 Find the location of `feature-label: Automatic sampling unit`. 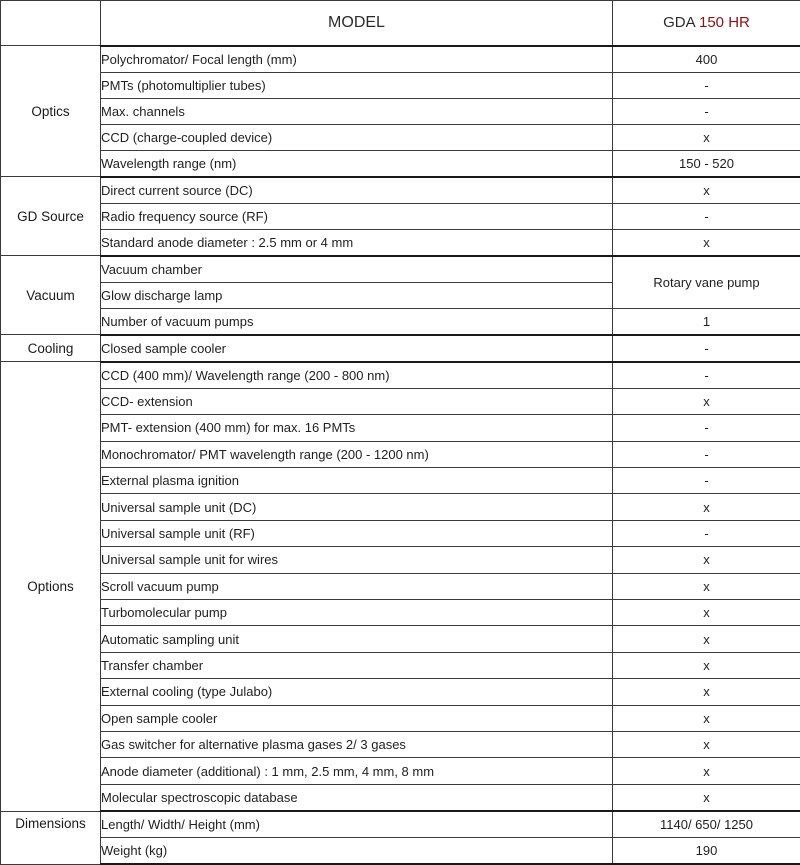

feature-label: Automatic sampling unit is located at coordinates (357, 639).